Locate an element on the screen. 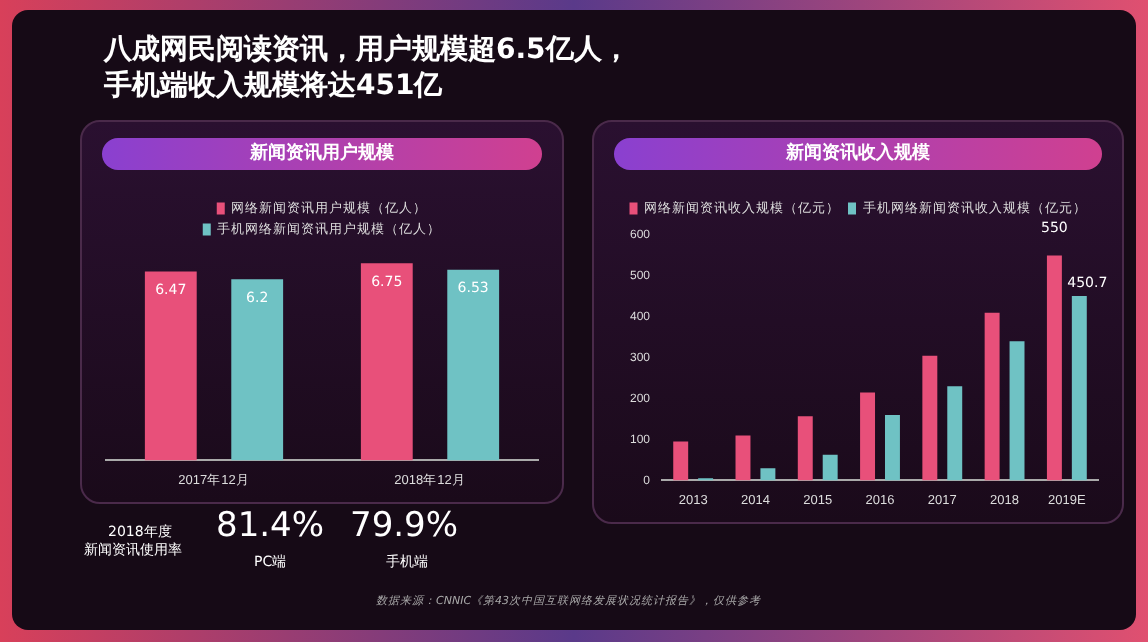 This screenshot has width=1148, height=642. text: 八成网民阅读资讯，用户规模超6.5亿人， is located at coordinates (367, 50).